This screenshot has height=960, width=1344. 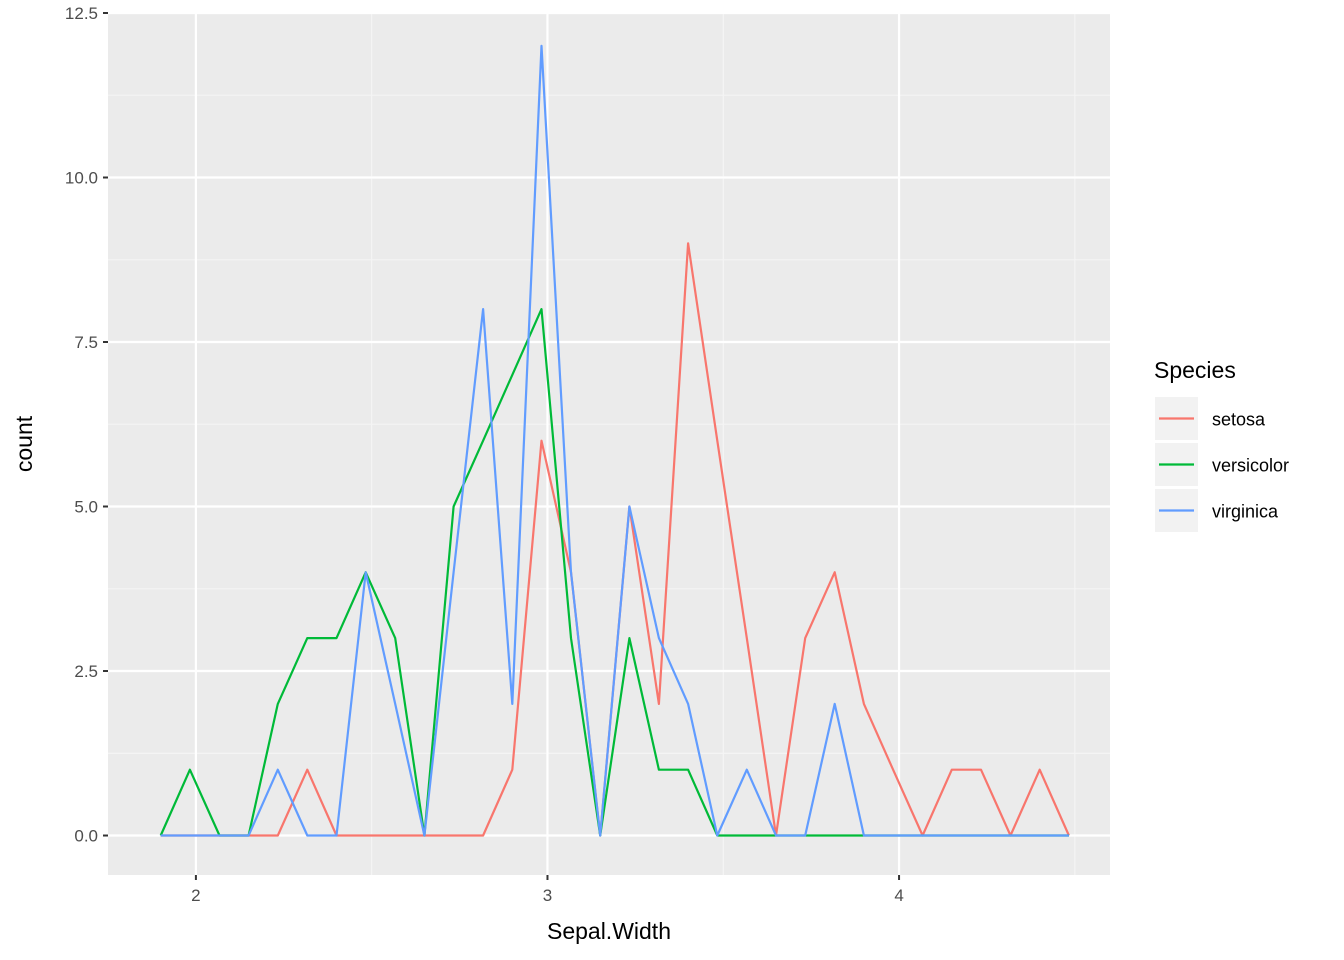 I want to click on legend-label-versicolor: versicolor, so click(x=1250, y=466).